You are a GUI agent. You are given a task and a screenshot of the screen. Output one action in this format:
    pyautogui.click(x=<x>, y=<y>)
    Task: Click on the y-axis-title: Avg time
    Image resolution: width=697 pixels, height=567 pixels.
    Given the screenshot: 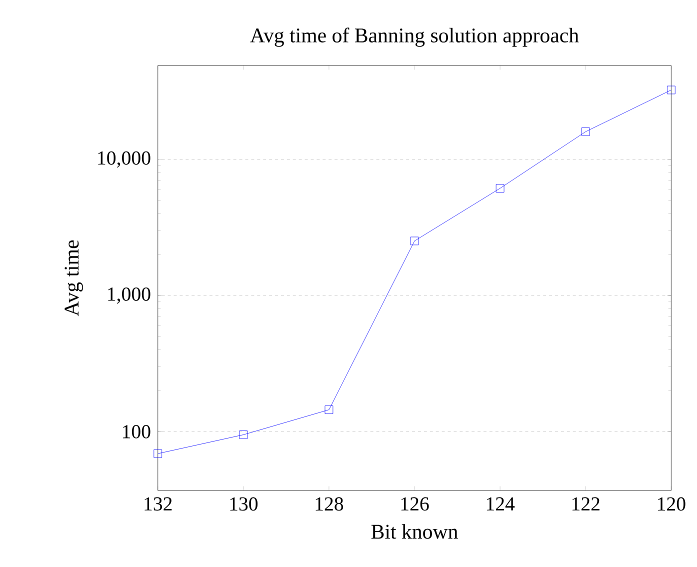 What is the action you would take?
    pyautogui.click(x=74, y=278)
    